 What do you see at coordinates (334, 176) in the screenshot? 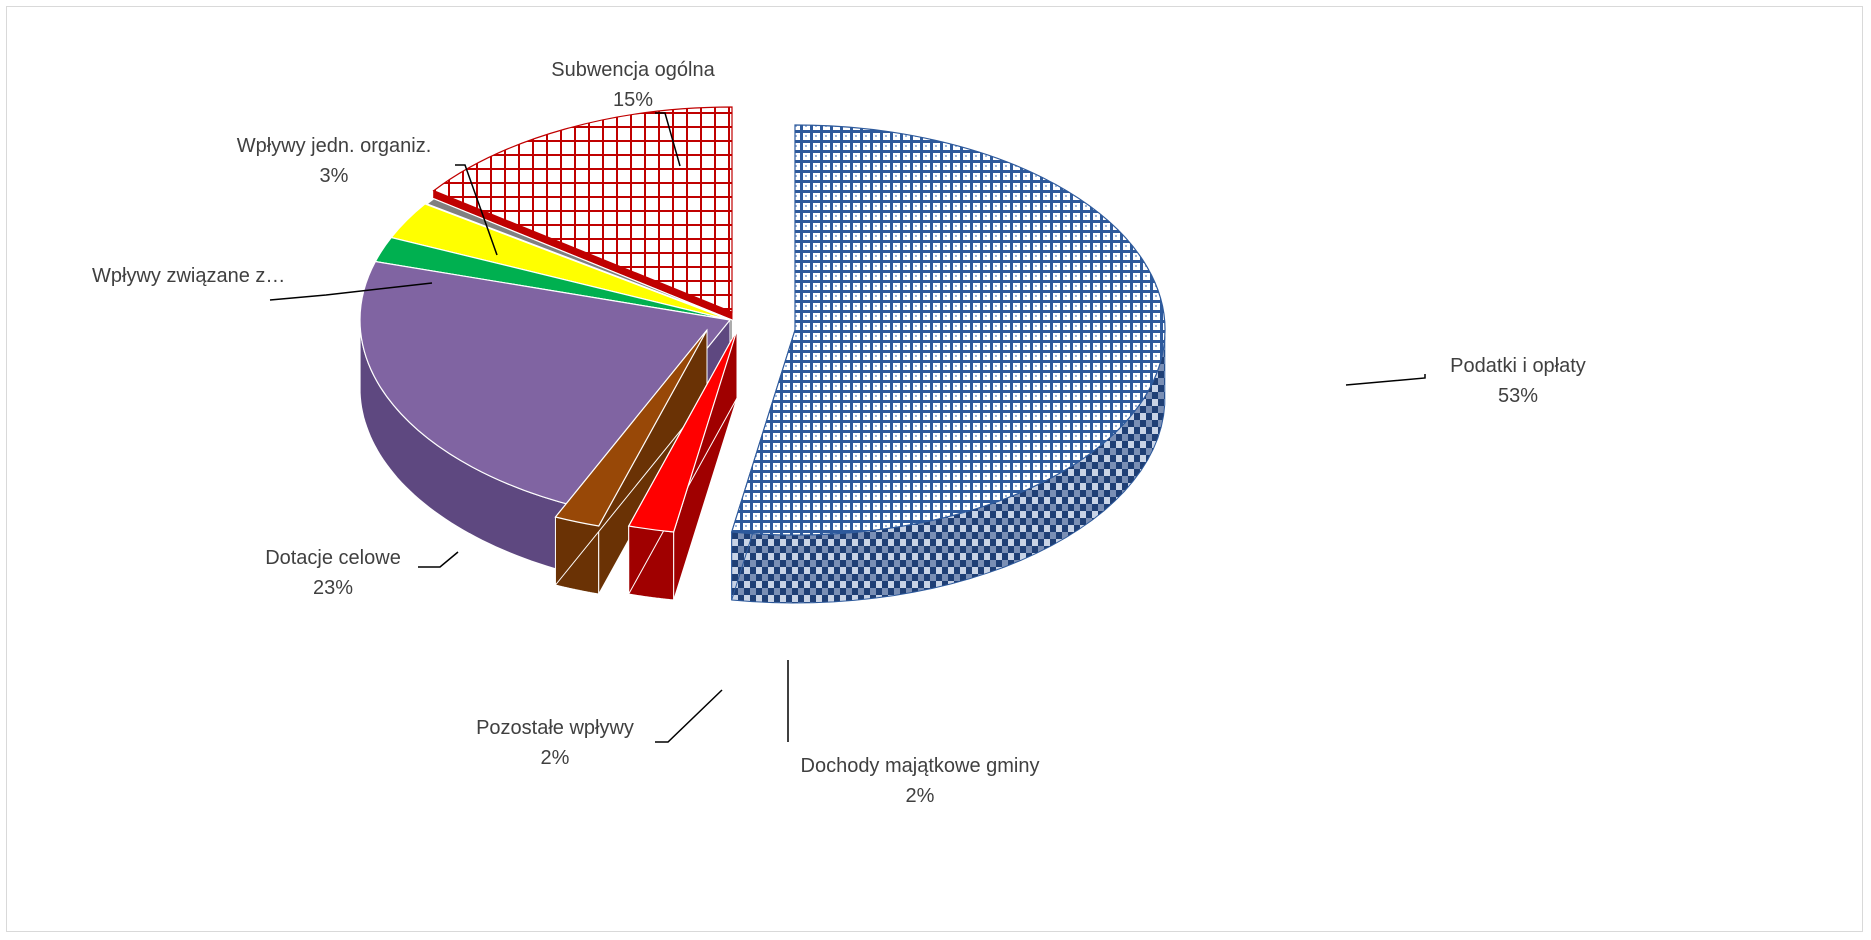
I see `slice-percent-label: 3%` at bounding box center [334, 176].